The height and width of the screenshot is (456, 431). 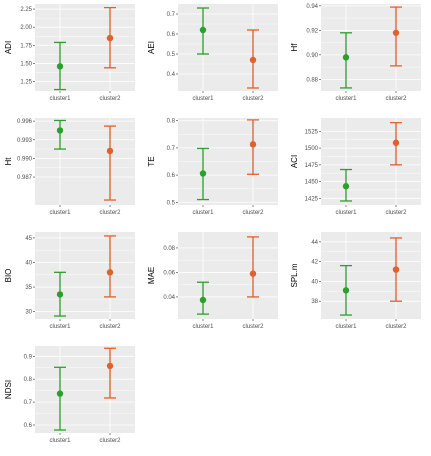 I want to click on y-axis-label: SPL.m, so click(x=294, y=275).